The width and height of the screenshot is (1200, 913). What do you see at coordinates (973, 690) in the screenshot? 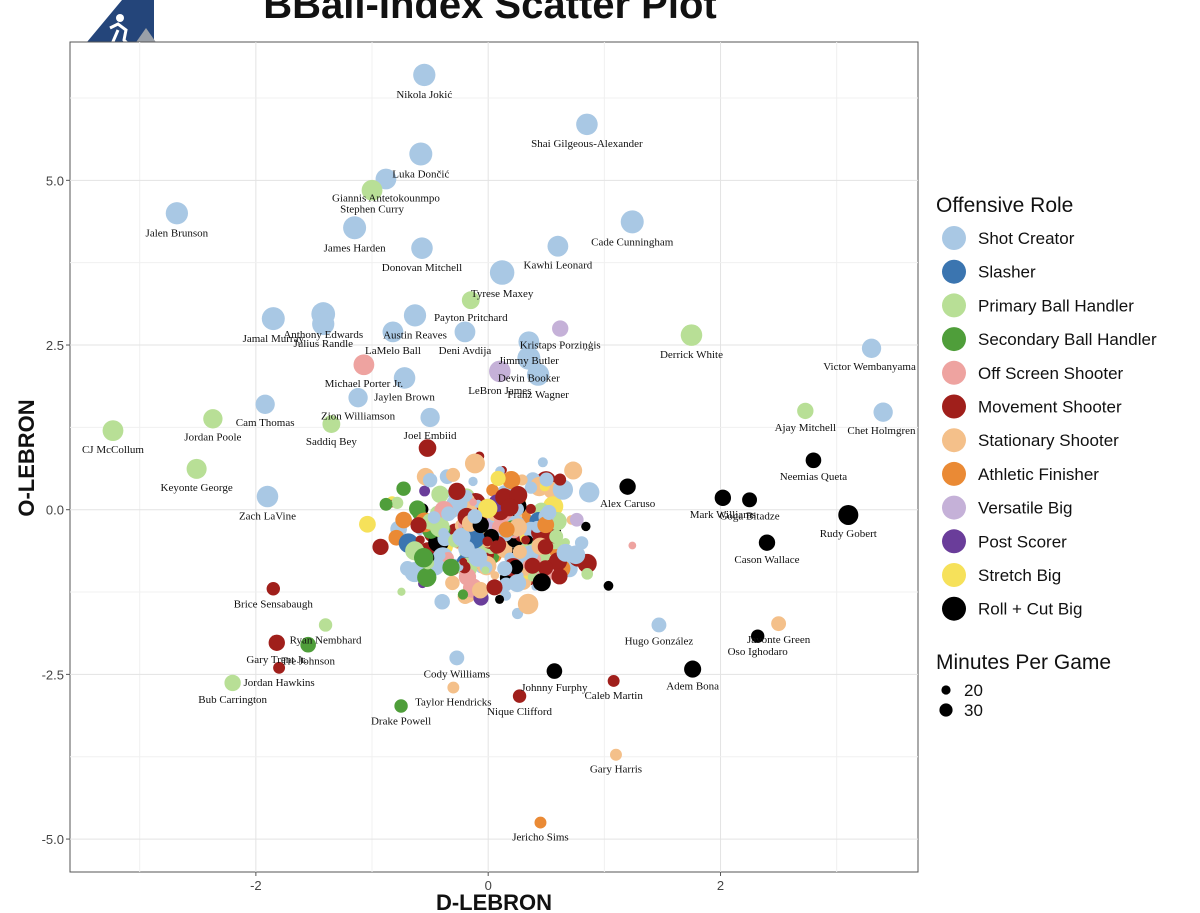
I see `legend-size-label: 20` at bounding box center [973, 690].